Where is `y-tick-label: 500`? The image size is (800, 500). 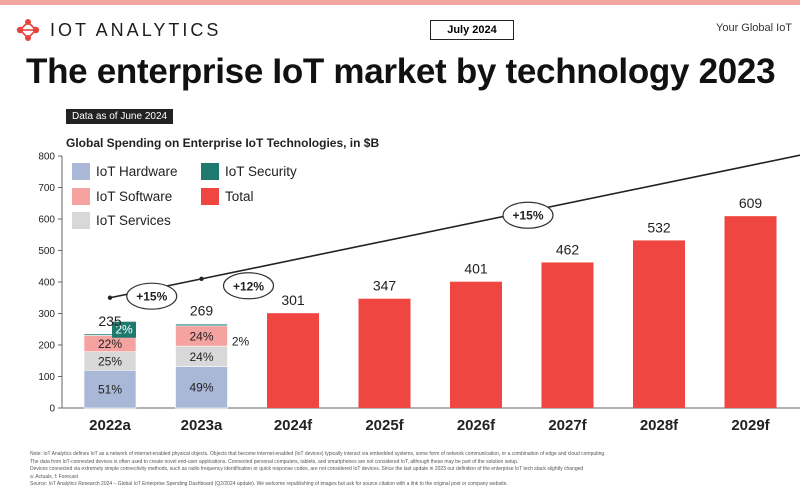
y-tick-label: 500 is located at coordinates (46, 251).